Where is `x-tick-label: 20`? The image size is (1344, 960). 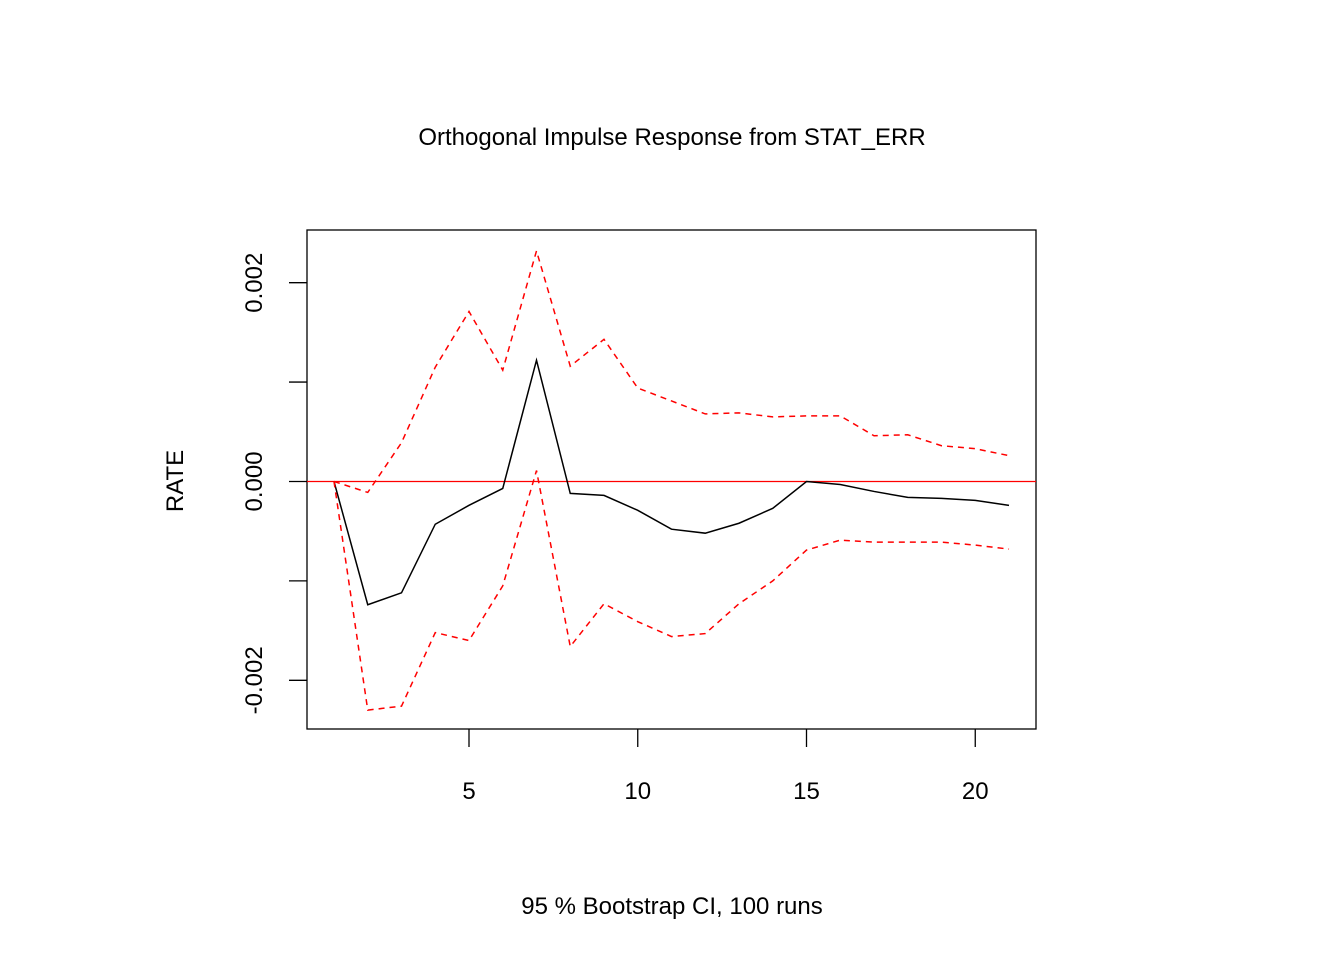 x-tick-label: 20 is located at coordinates (975, 791).